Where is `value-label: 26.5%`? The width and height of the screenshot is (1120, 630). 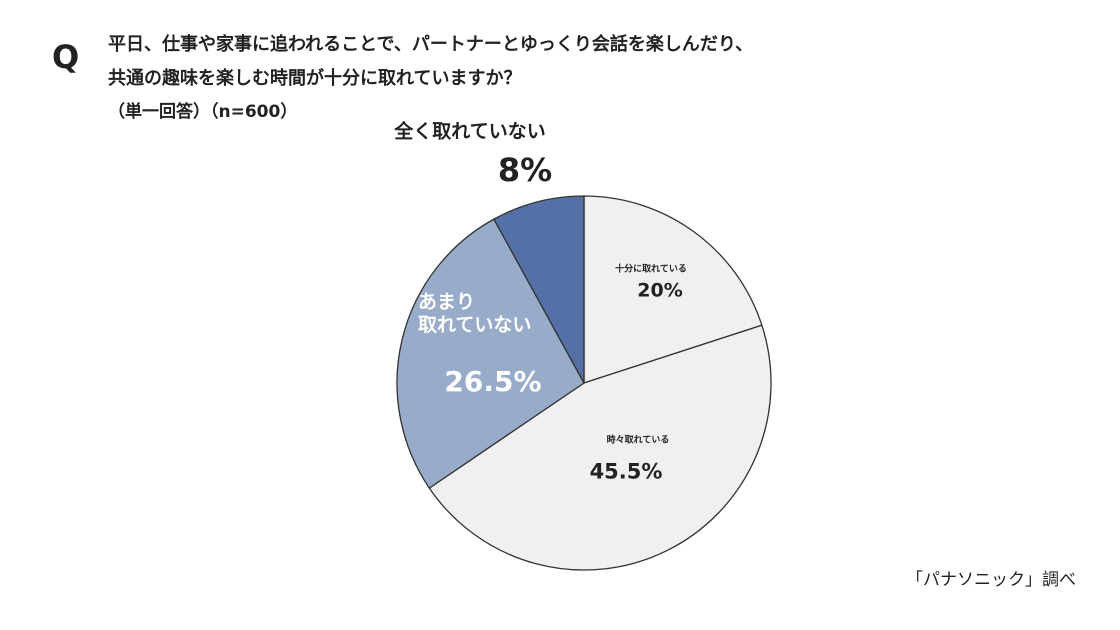 value-label: 26.5% is located at coordinates (493, 382).